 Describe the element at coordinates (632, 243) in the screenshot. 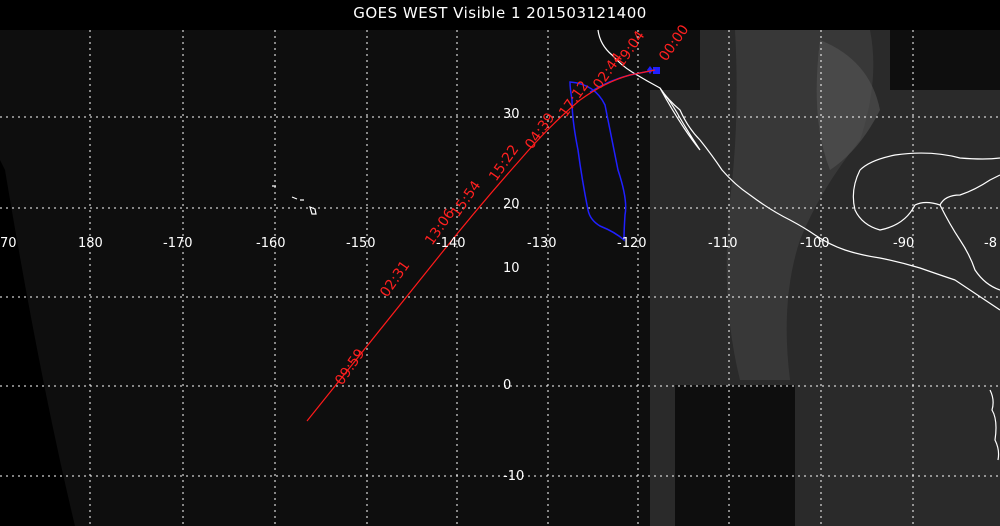

I see `lon-label: -120` at that location.